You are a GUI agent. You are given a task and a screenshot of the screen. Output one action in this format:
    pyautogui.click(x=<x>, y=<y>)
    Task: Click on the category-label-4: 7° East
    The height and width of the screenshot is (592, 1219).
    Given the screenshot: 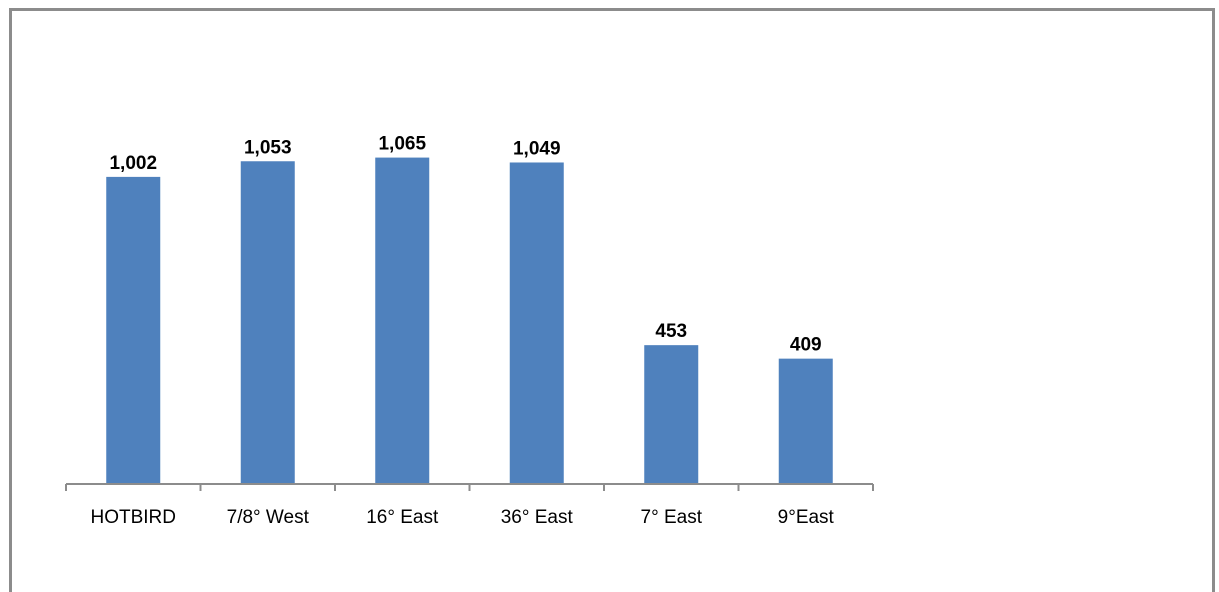 What is the action you would take?
    pyautogui.click(x=672, y=517)
    